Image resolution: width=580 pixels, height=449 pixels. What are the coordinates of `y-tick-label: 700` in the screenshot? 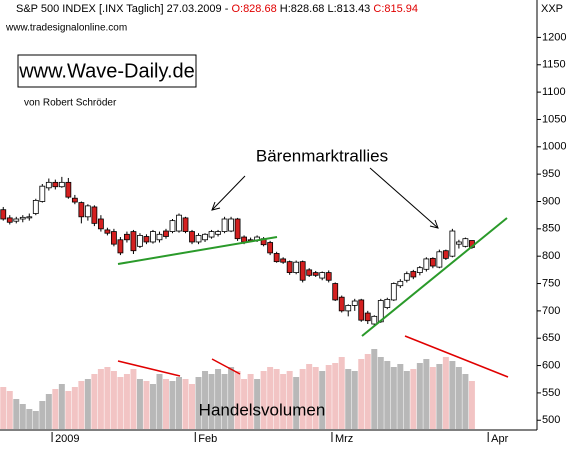 It's located at (551, 311).